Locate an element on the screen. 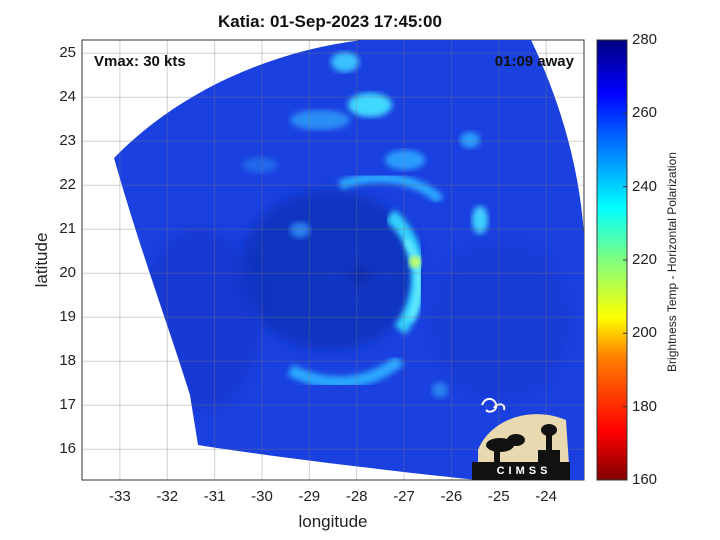 The width and height of the screenshot is (720, 540). cimss-logo is located at coordinates (521, 447).